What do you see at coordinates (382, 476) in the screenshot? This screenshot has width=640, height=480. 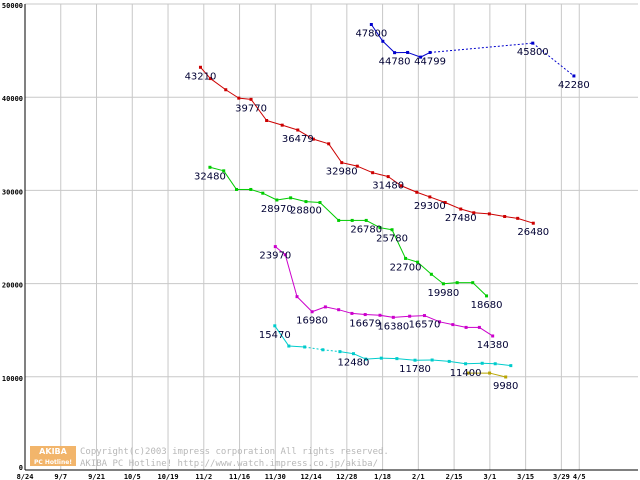 I see `x-tick-label: 1/18` at bounding box center [382, 476].